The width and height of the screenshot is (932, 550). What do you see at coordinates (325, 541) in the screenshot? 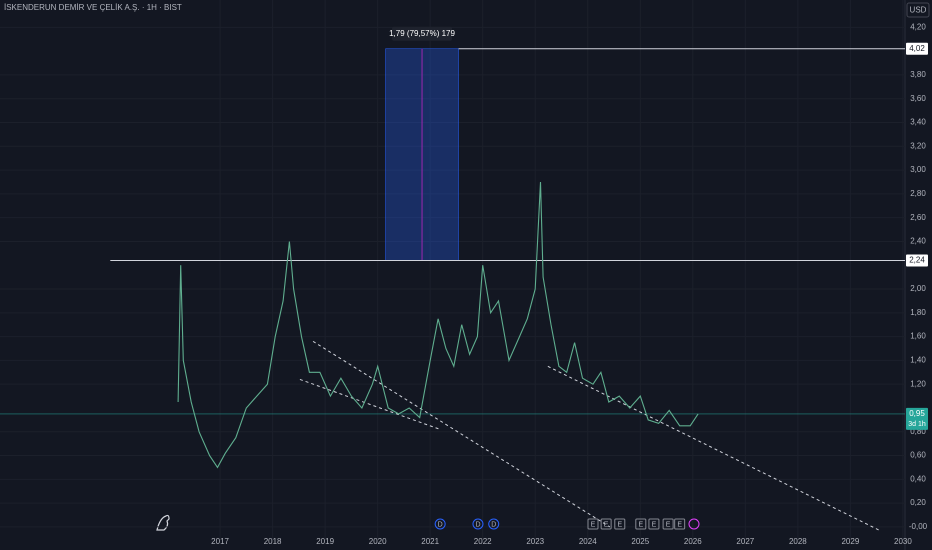
I see `x-tick-label: 2019` at bounding box center [325, 541].